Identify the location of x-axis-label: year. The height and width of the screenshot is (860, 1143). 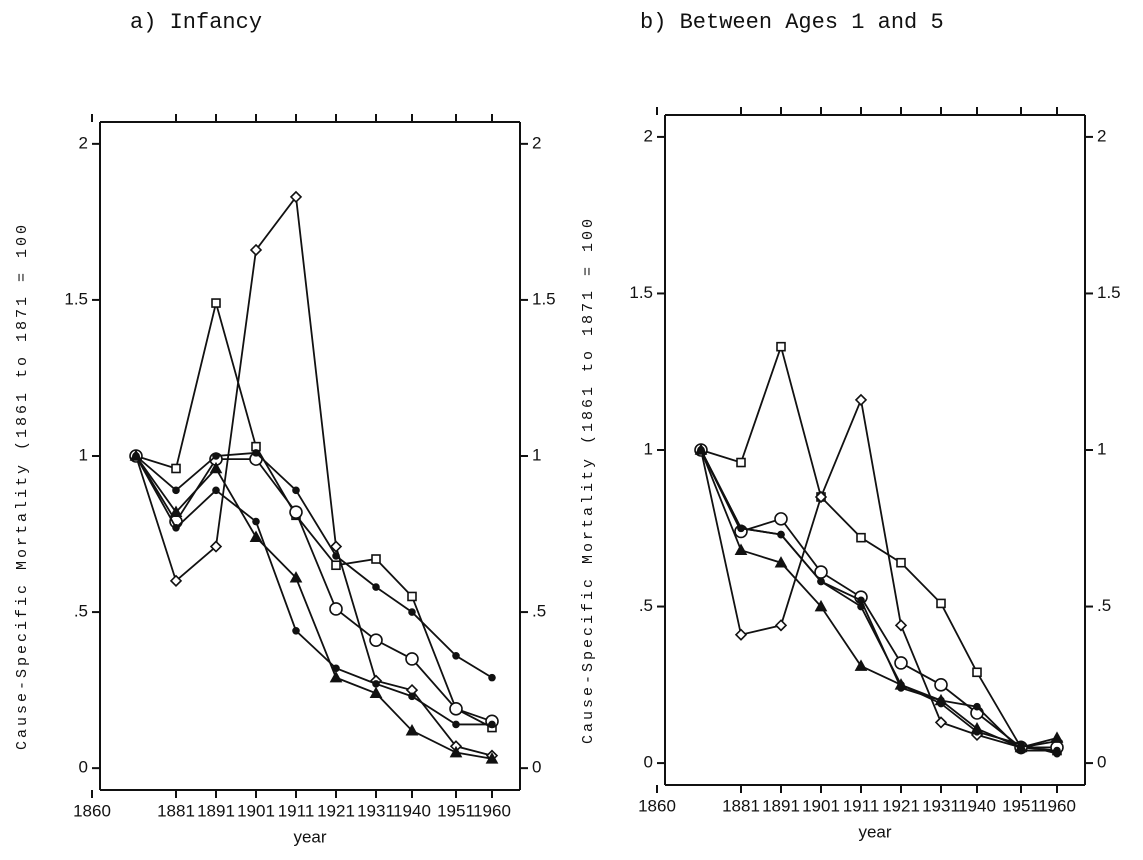
(309, 836).